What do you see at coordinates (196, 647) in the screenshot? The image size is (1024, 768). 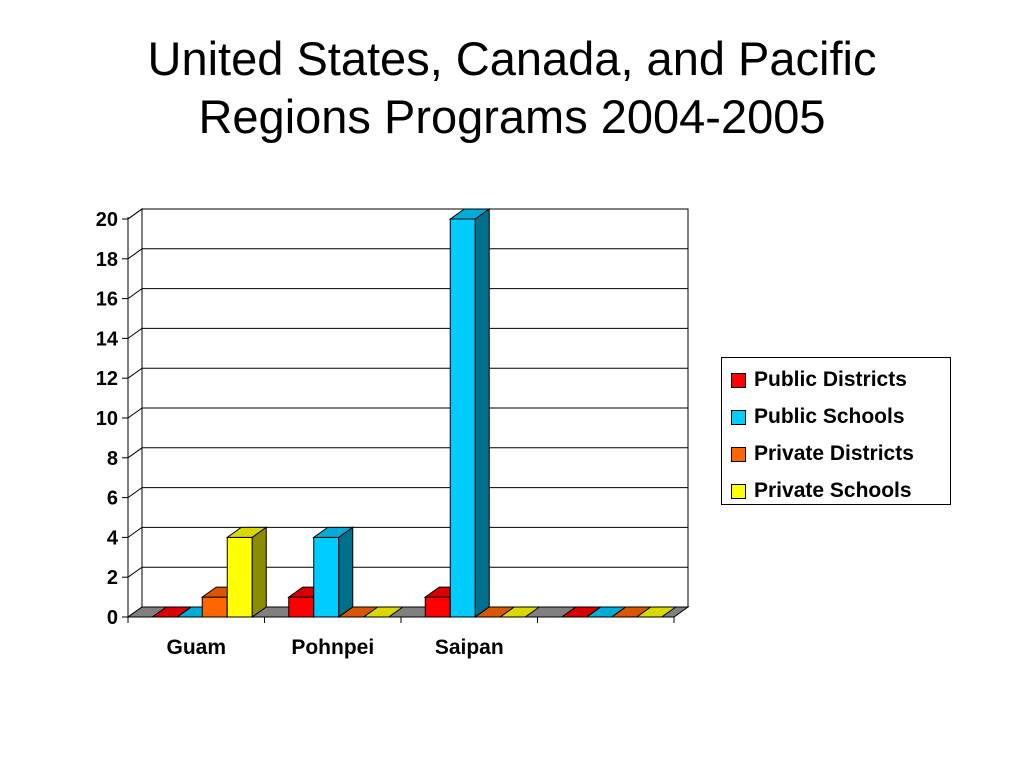 I see `x-tick-label: Guam` at bounding box center [196, 647].